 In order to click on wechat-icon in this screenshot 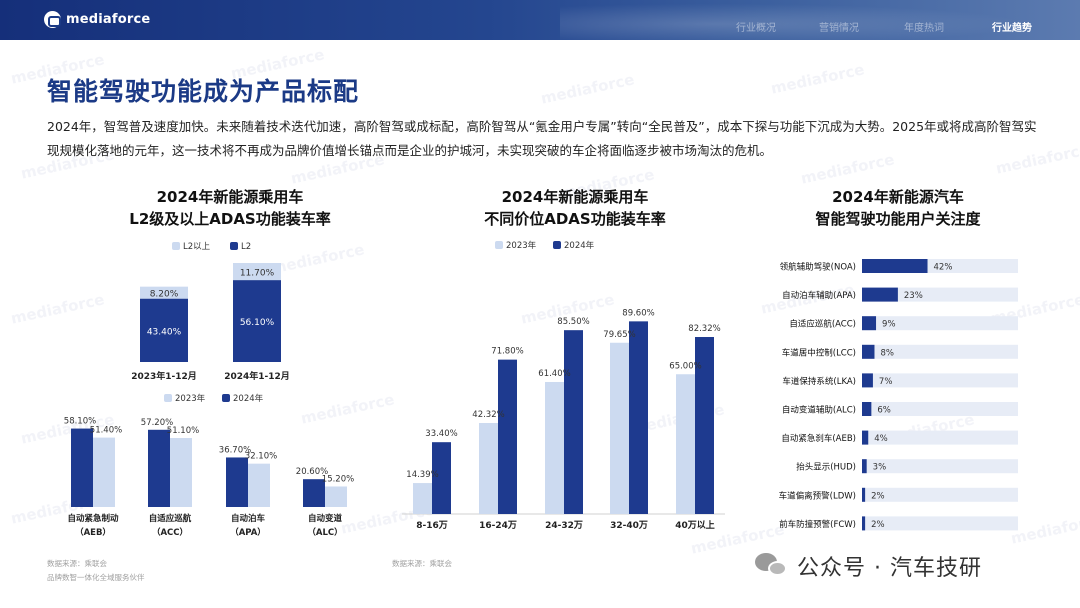, I will do `click(772, 566)`.